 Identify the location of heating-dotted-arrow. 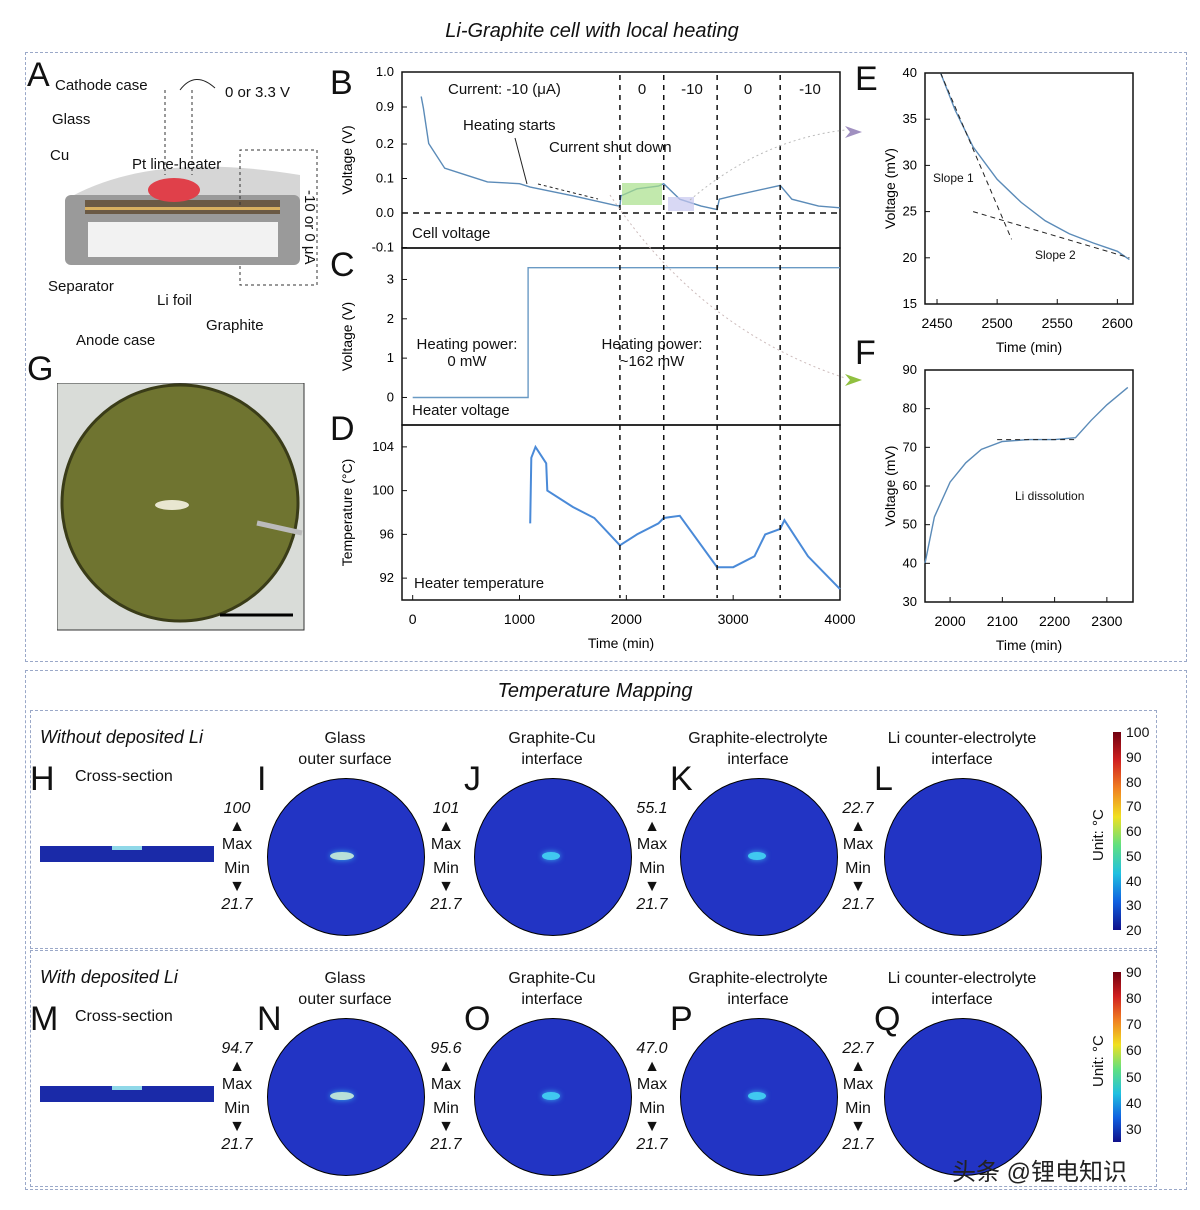
(568, 191).